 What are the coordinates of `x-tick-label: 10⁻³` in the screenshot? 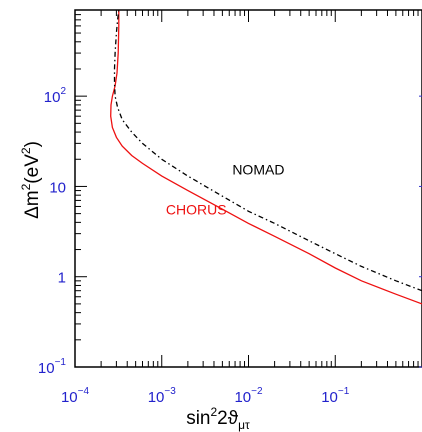 It's located at (162, 396).